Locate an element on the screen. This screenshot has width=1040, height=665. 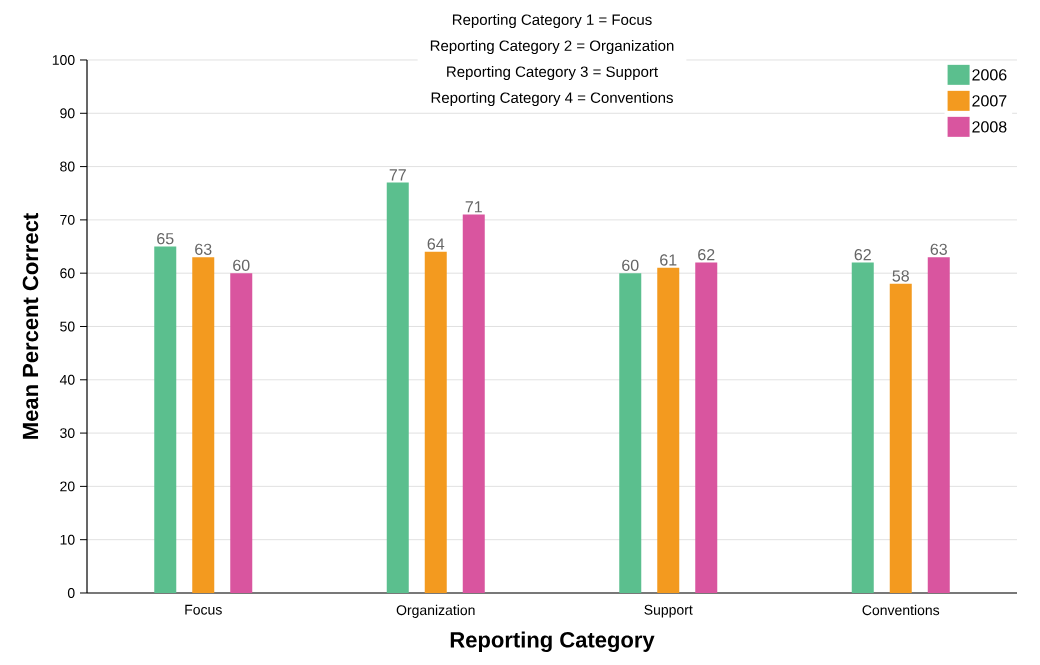
text: Reporting Category 1 = Focus is located at coordinates (552, 20).